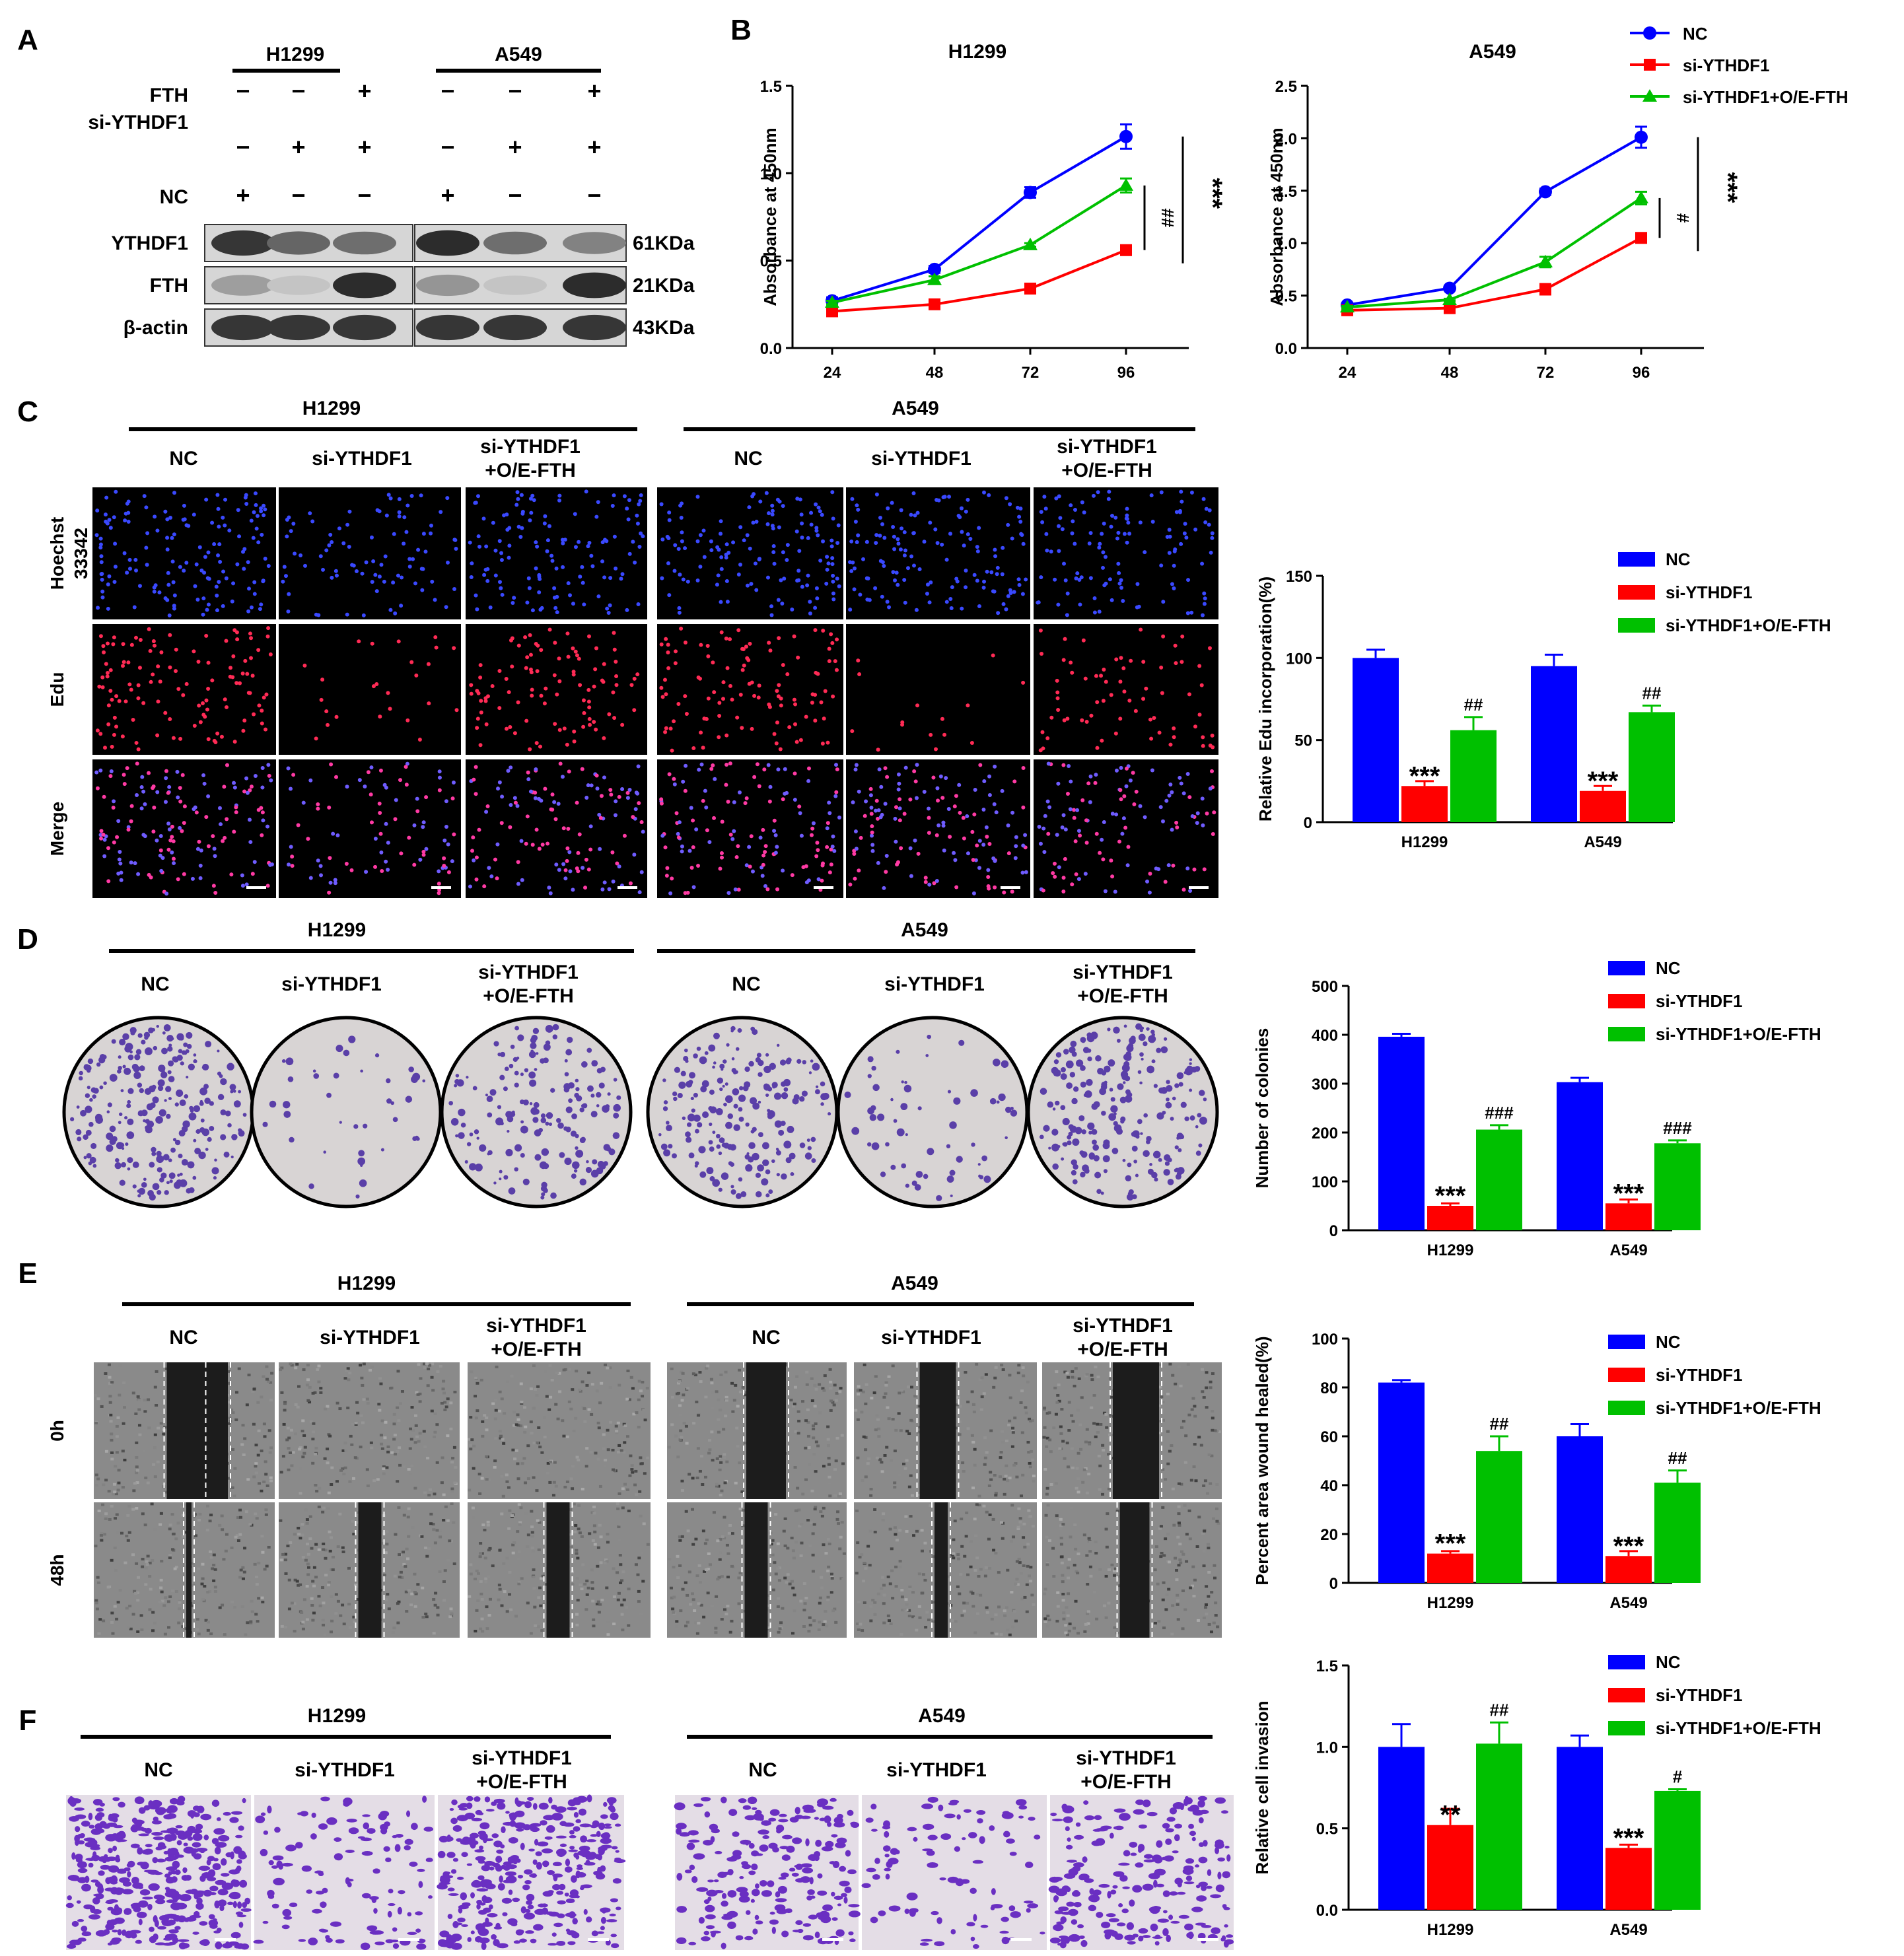 The height and width of the screenshot is (1956, 1904). I want to click on marker-triangle, so click(1347, 306).